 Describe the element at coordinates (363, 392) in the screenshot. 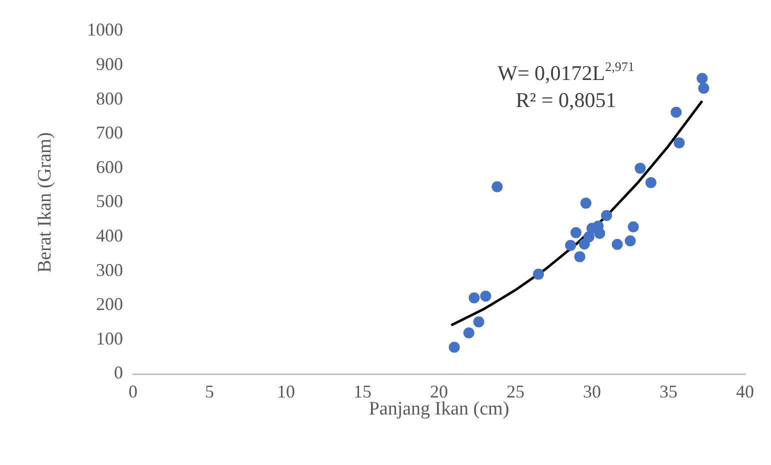

I see `x-tick-label: 15` at that location.